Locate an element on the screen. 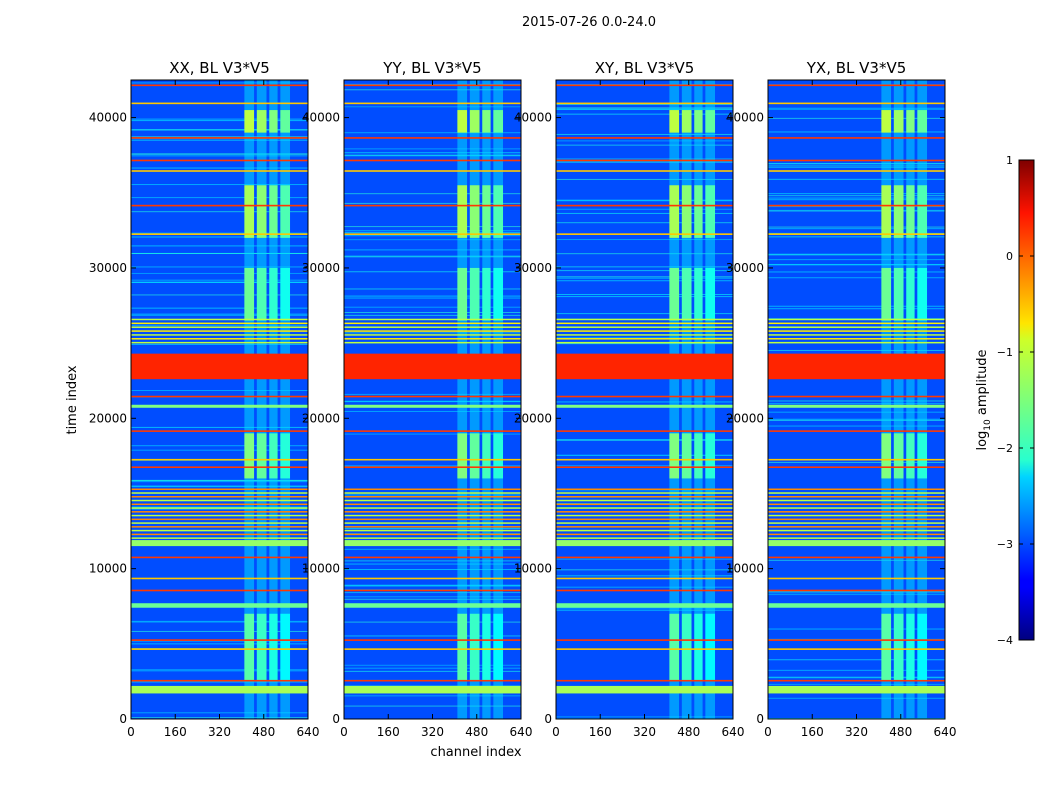  heatmap-background is located at coordinates (856, 399).